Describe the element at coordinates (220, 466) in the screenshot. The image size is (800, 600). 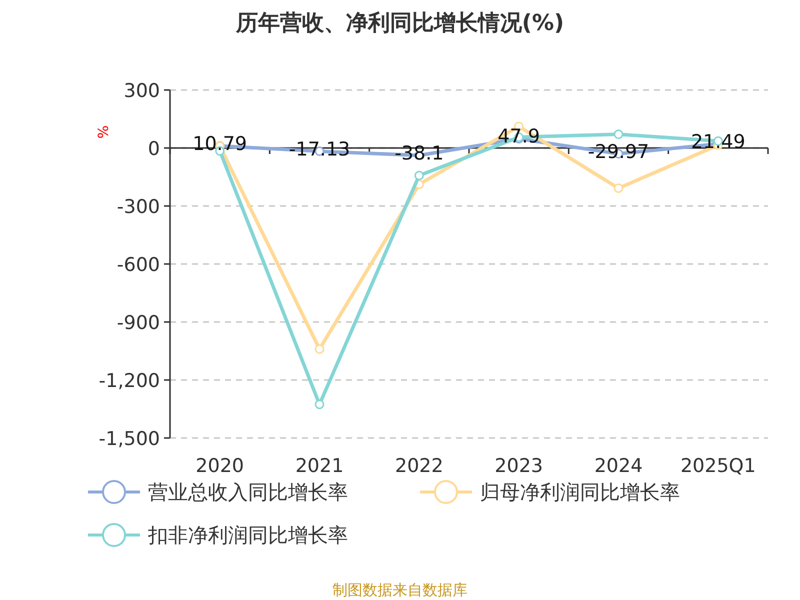
I see `x-tick-label: 2020` at that location.